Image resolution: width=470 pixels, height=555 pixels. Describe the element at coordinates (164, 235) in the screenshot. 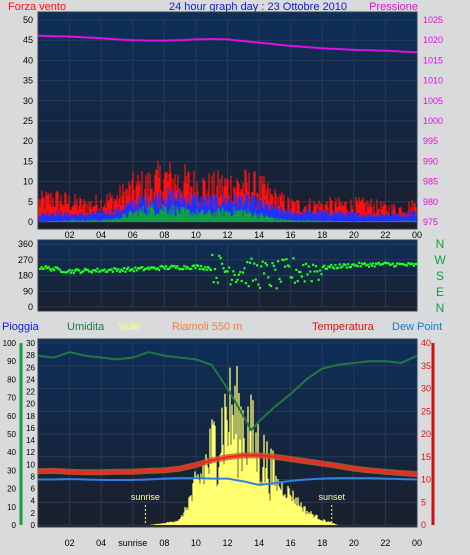

I see `x-tick-label: 08` at that location.